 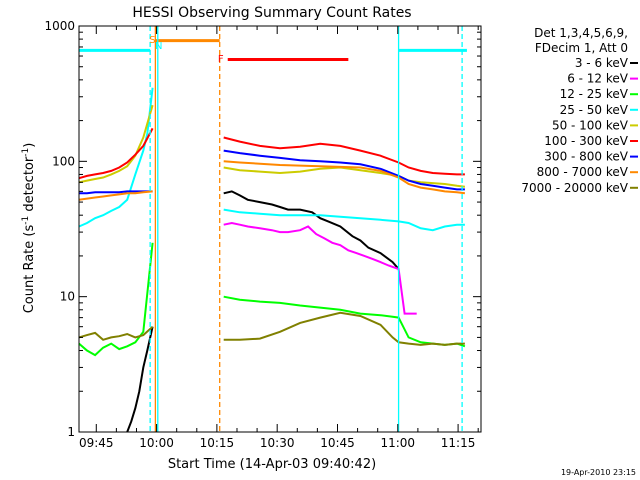 What do you see at coordinates (59, 26) in the screenshot?
I see `y-tick-label: 1000` at bounding box center [59, 26].